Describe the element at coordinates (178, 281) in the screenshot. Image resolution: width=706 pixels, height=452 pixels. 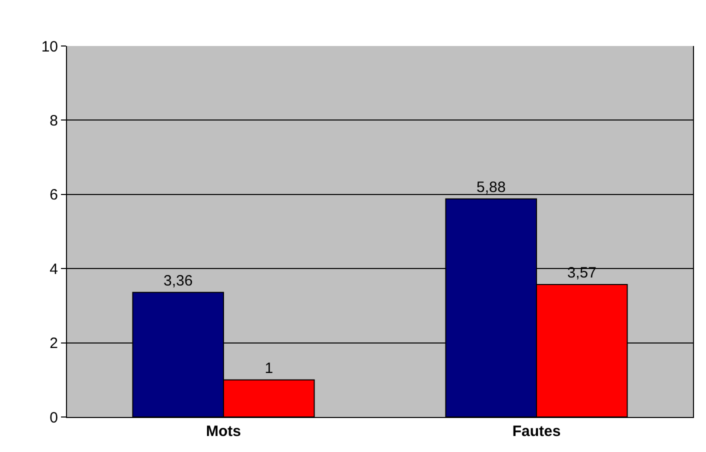
I see `data-label: 3,36` at that location.